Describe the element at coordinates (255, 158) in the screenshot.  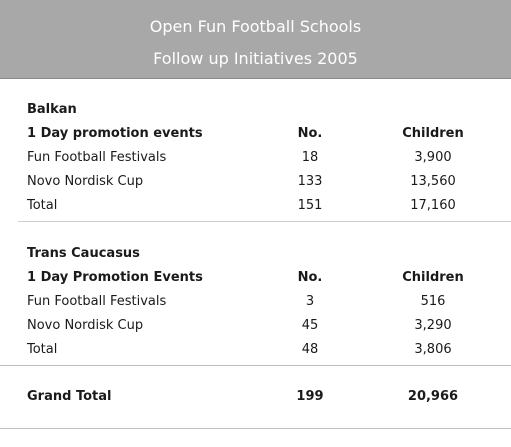
I see `table-row: Fun Football Festivals 18 3,900` at that location.